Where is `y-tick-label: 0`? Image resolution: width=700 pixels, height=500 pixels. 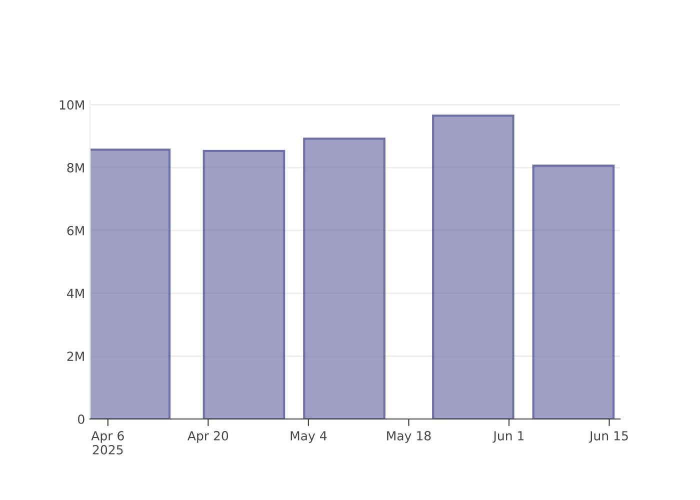 y-tick-label: 0 is located at coordinates (81, 419).